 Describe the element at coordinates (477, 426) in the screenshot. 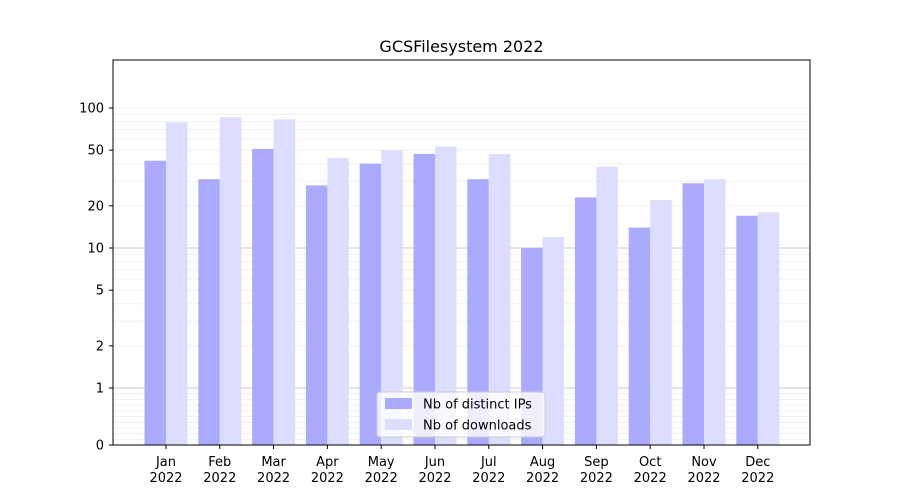

I see `legend-label: Nb of downloads` at that location.